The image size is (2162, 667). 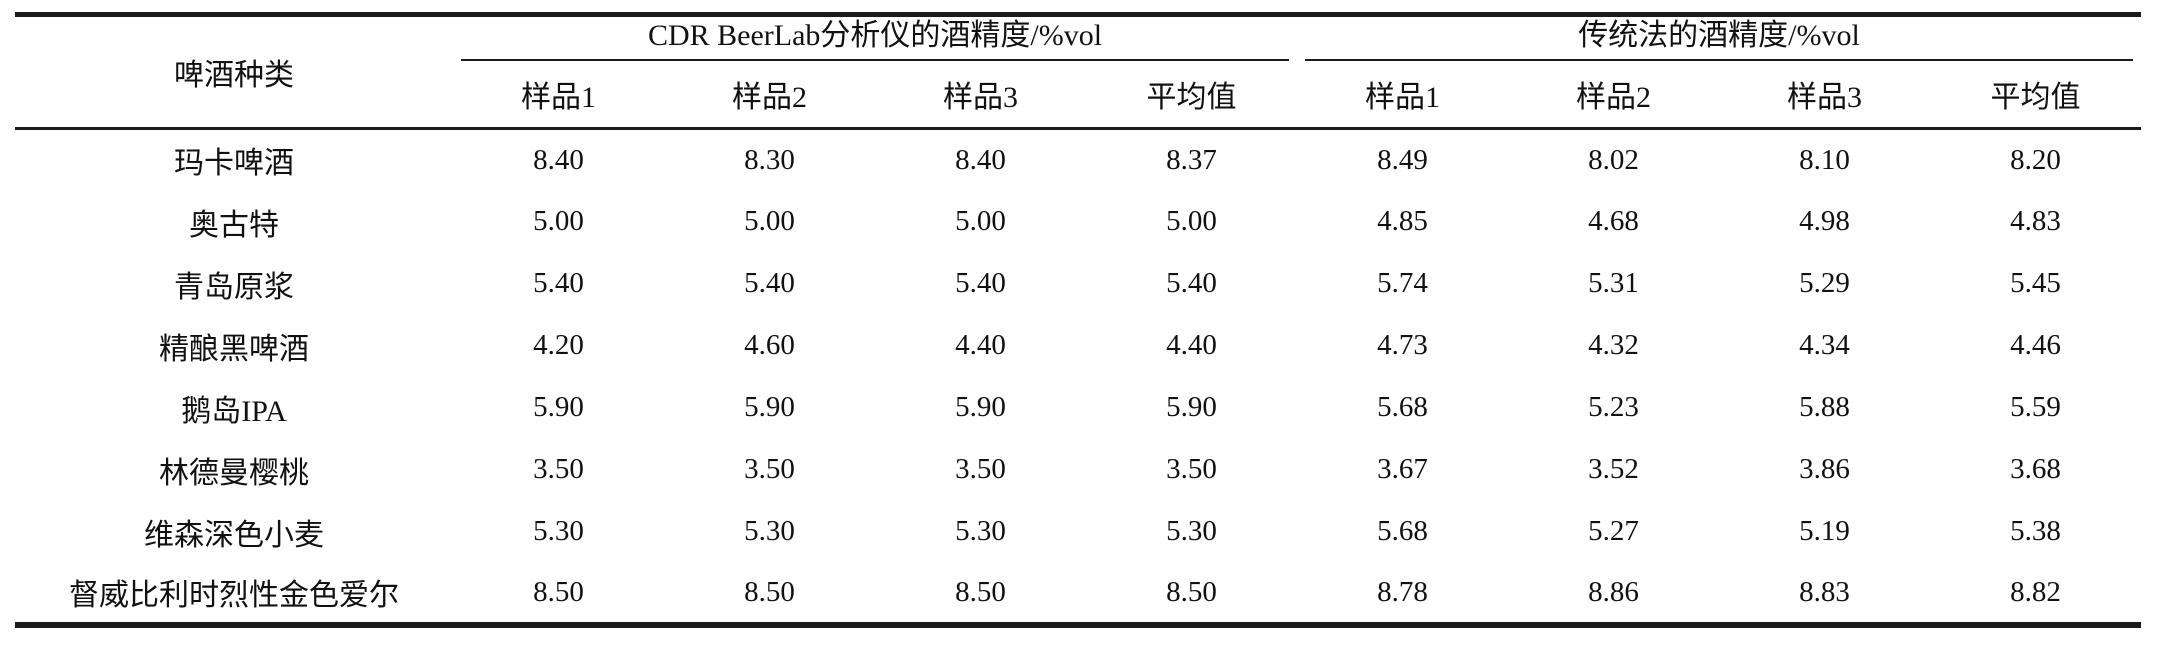 I want to click on trad-sample2-cell: 4.32, so click(x=1613, y=345).